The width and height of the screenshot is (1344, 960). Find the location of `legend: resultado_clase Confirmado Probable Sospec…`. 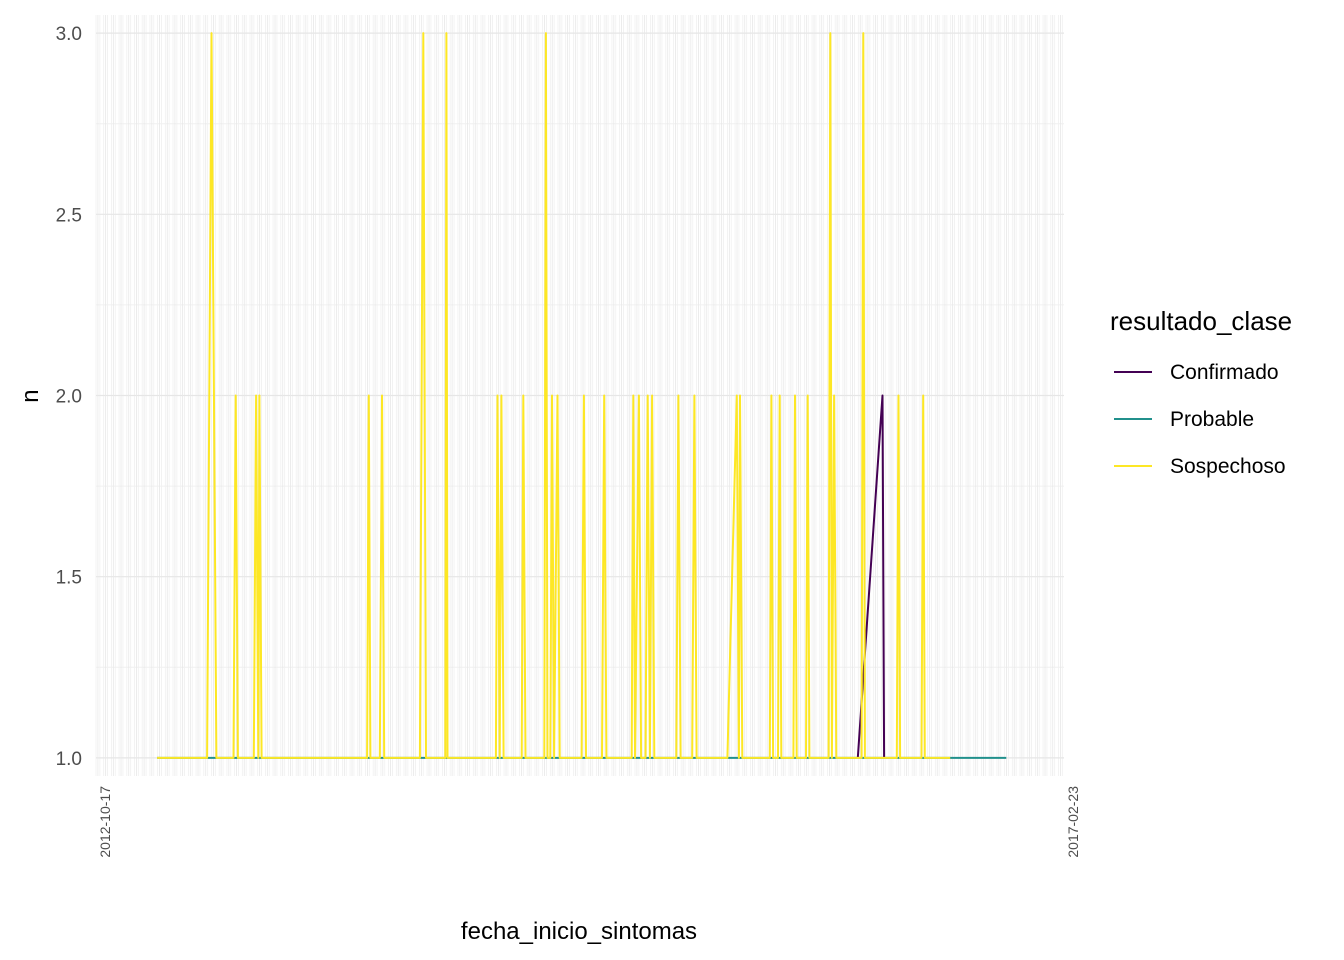

legend: resultado_clase Confirmado Probable Sospec… is located at coordinates (1201, 392).